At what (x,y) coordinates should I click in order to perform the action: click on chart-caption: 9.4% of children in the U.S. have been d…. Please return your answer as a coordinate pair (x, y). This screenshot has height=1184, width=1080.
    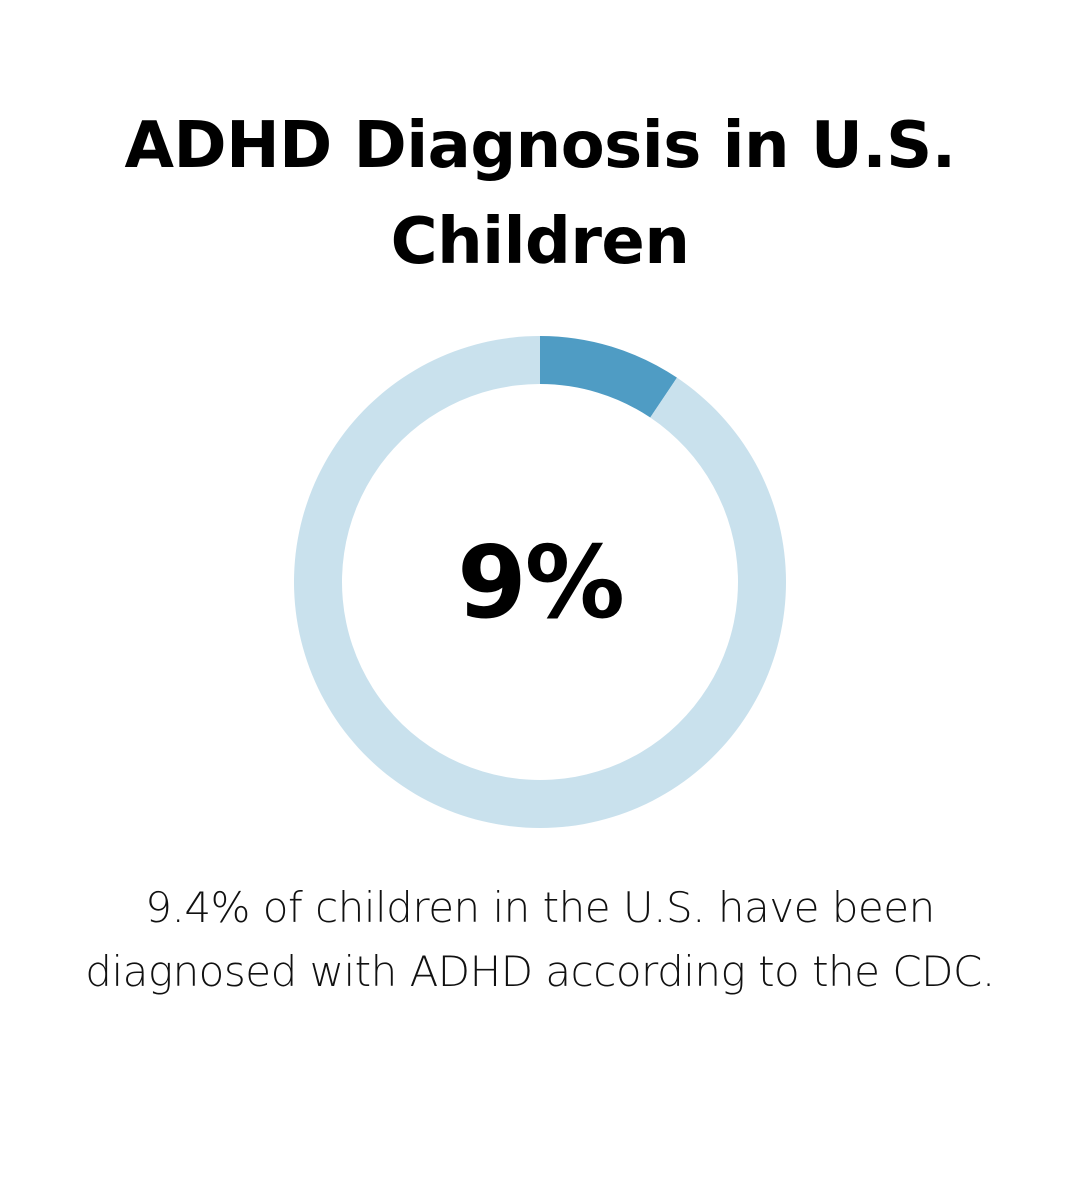
    Looking at the image, I should click on (540, 939).